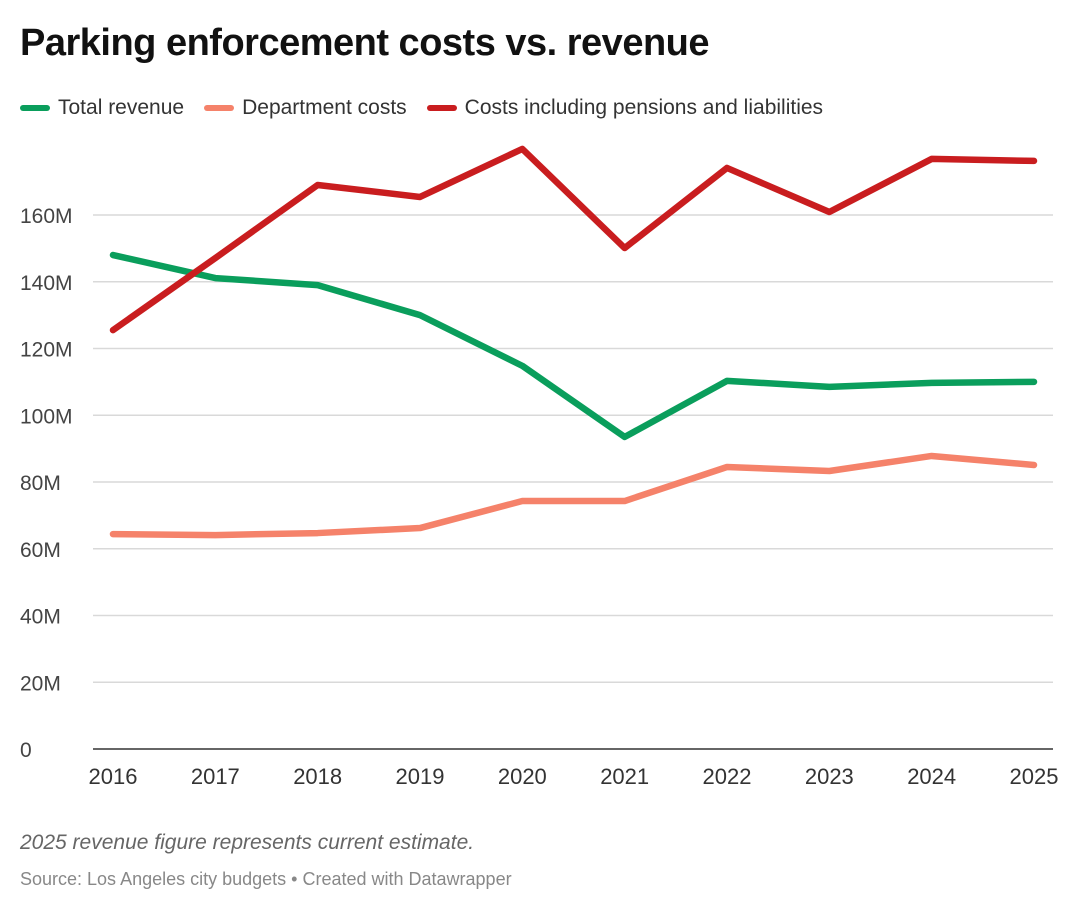 The image size is (1080, 914). What do you see at coordinates (46, 283) in the screenshot?
I see `y-tick-label: 140M` at bounding box center [46, 283].